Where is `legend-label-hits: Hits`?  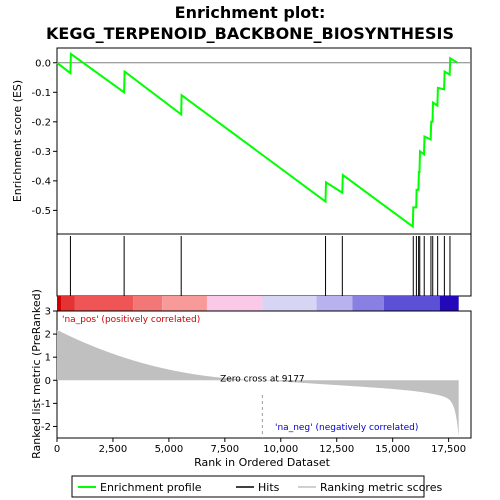
legend-label-hits: Hits is located at coordinates (269, 487).